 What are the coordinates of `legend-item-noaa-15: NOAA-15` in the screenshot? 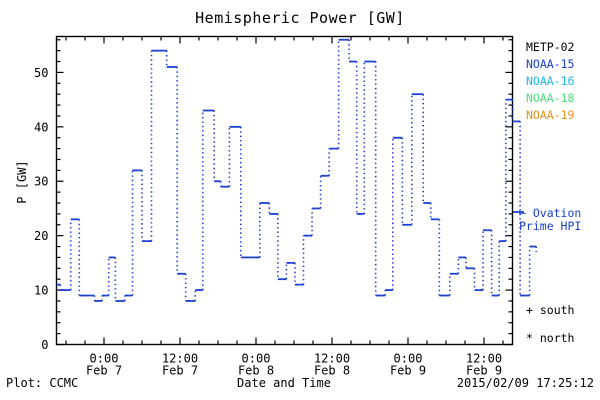 It's located at (550, 64).